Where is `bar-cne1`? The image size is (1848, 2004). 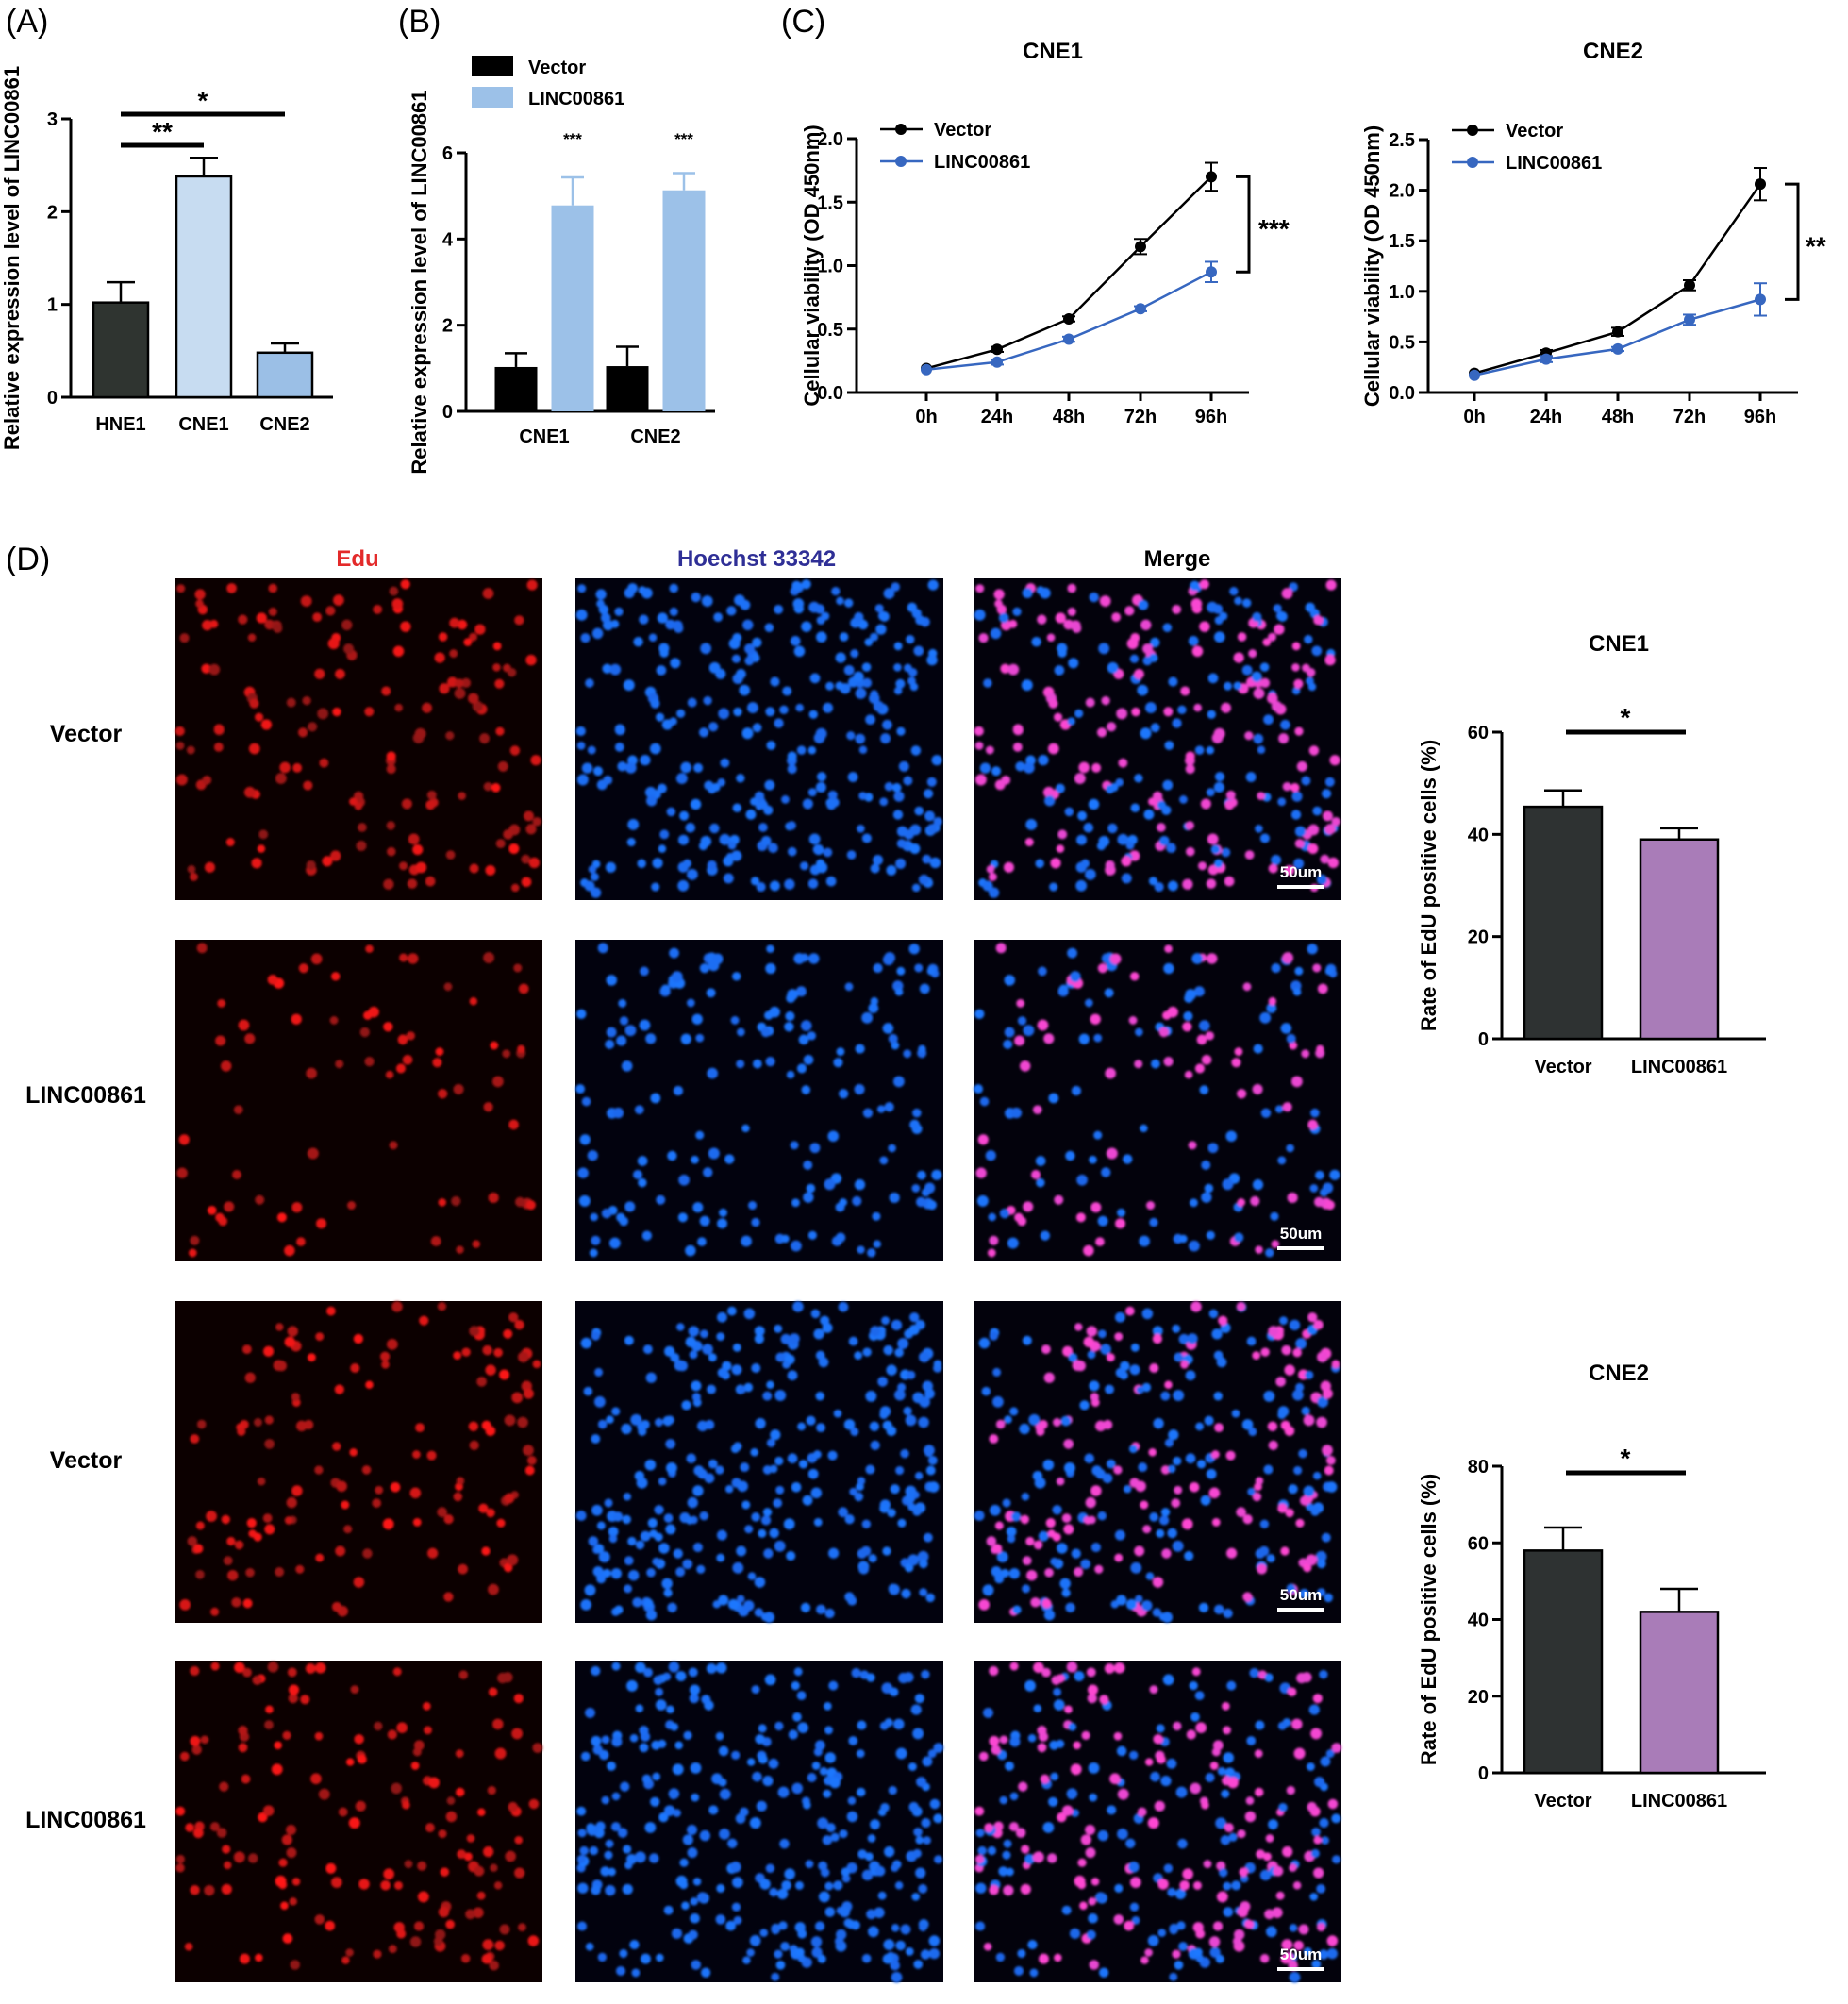
bar-cne1 is located at coordinates (204, 287).